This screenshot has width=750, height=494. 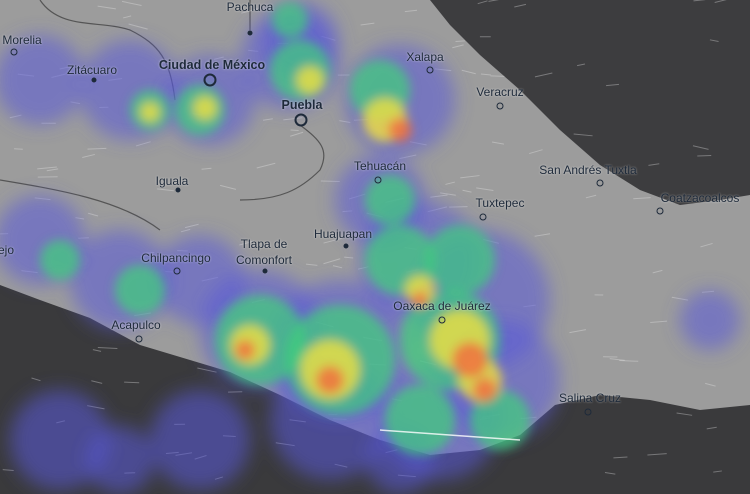 What do you see at coordinates (700, 198) in the screenshot?
I see `city-label: Coatzacoalcos` at bounding box center [700, 198].